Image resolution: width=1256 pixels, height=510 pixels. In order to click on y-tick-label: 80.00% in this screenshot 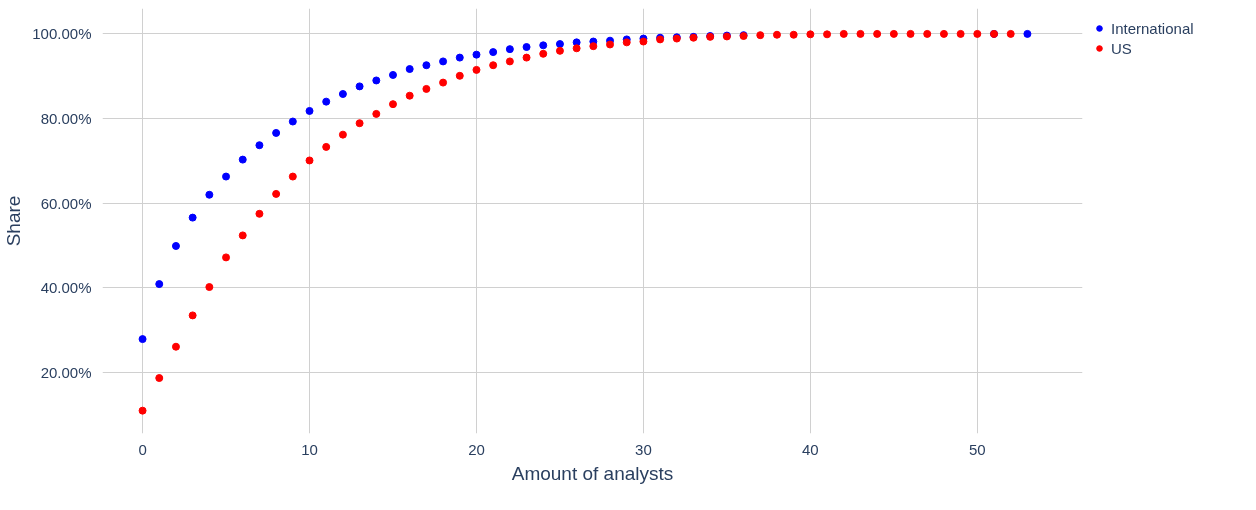, I will do `click(66, 119)`.